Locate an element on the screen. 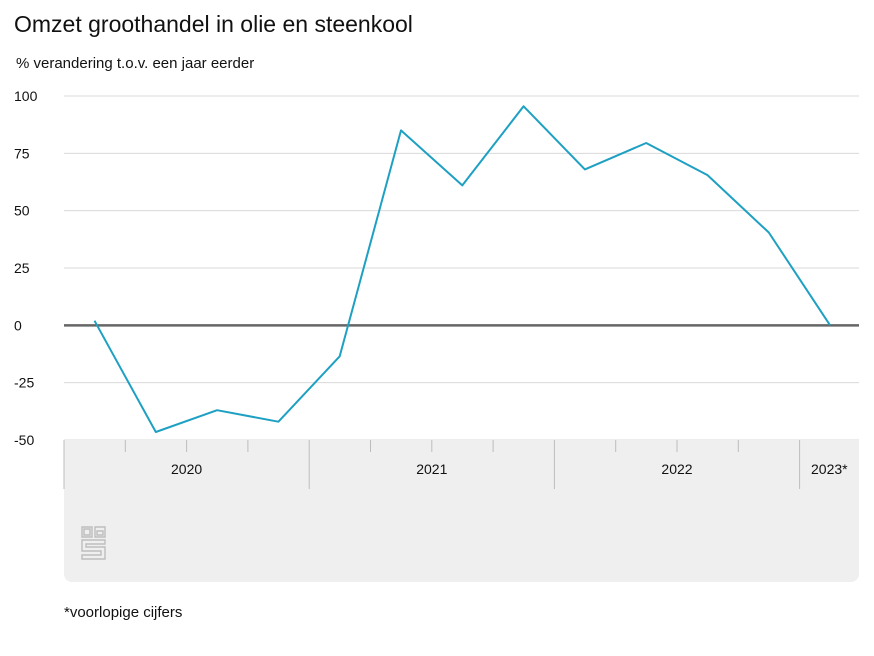 This screenshot has height=656, width=874. x-axis-year-labels: 2020 2021 2022 2023* is located at coordinates (509, 469).